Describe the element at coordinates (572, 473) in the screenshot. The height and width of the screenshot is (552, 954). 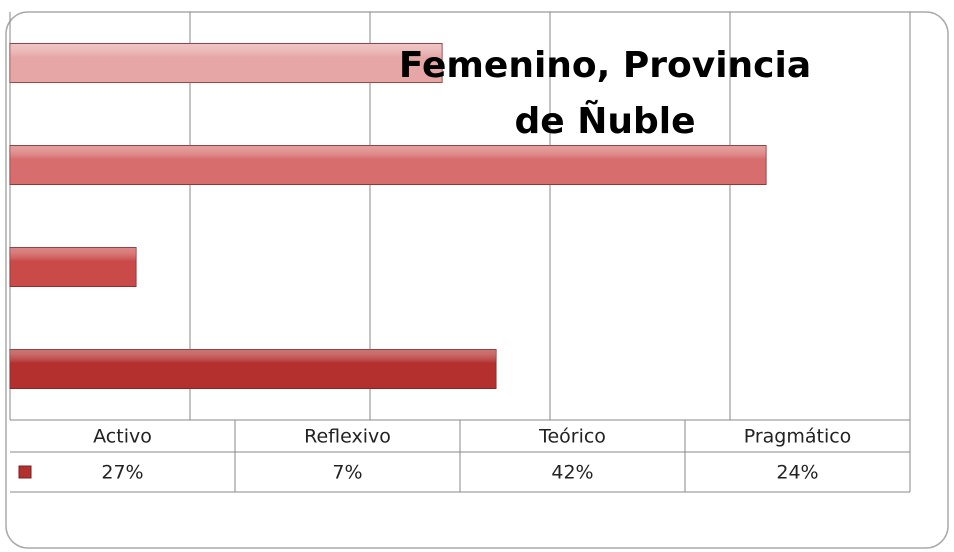
I see `table-value: 42%` at that location.